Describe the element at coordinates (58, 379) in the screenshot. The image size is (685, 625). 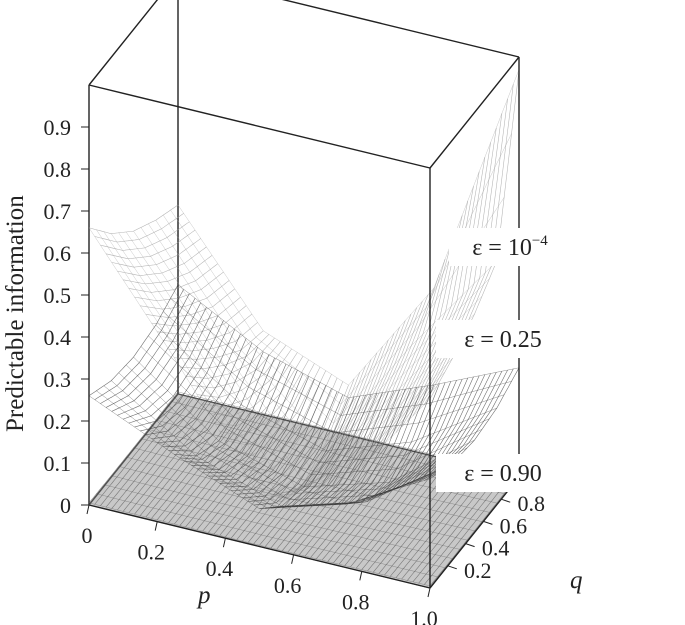
I see `z-tick-label: 0.3` at that location.